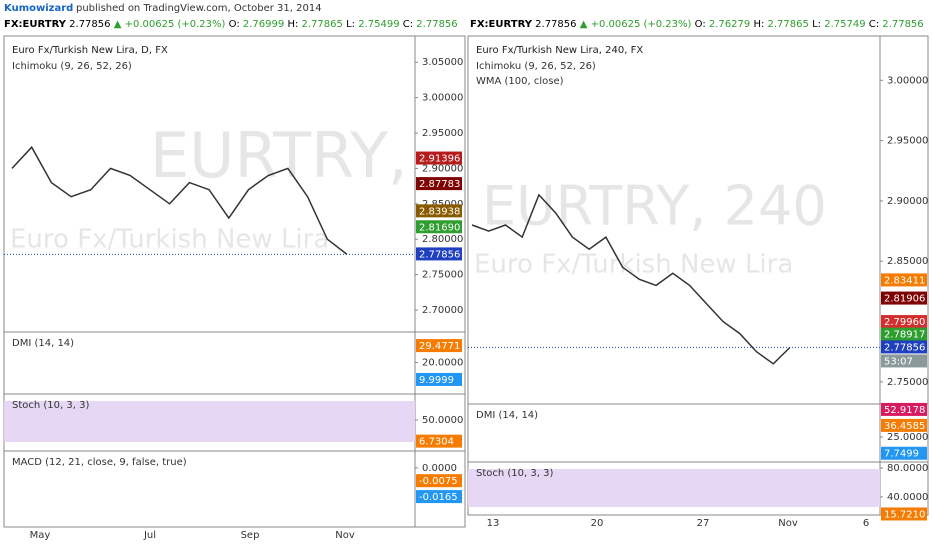 The image size is (932, 550). I want to click on price-label: -0.0075, so click(438, 481).